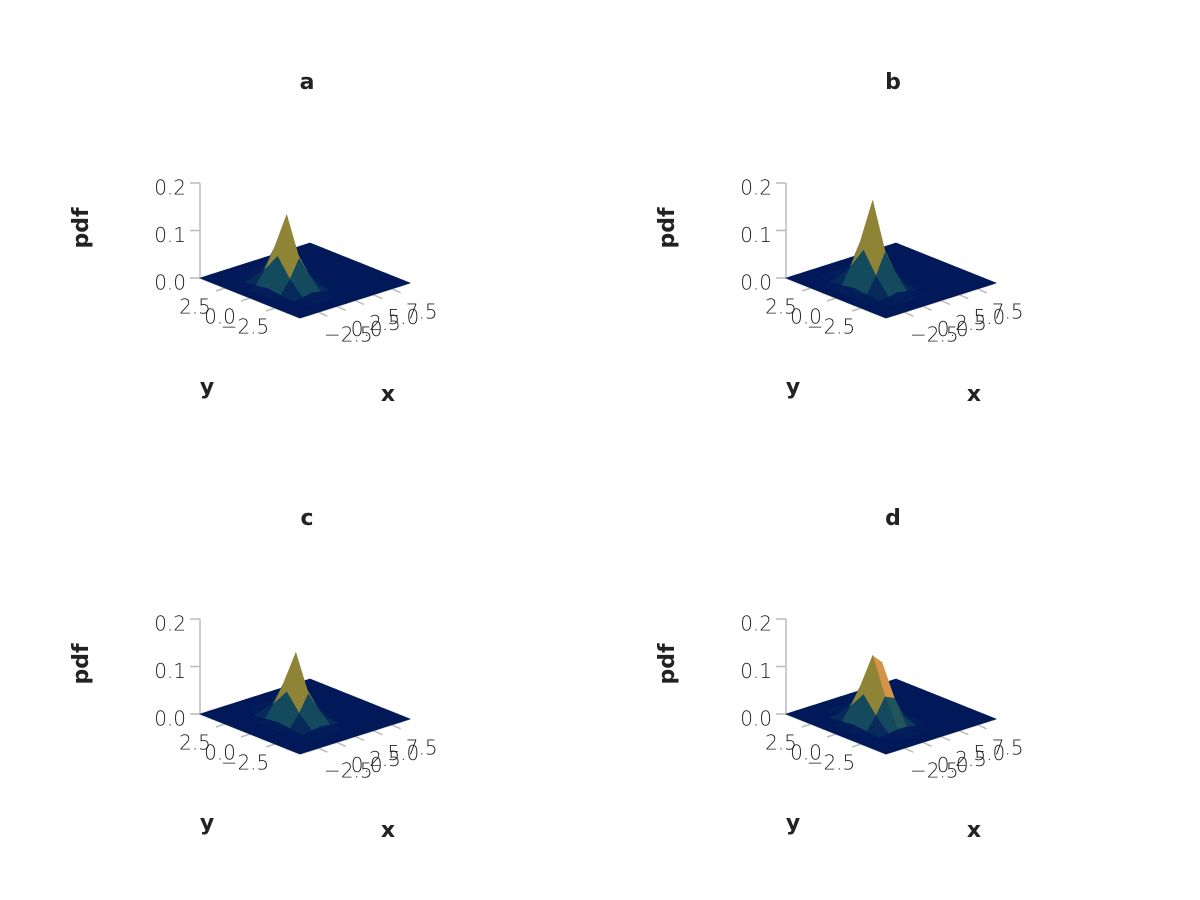  I want to click on panel-title: d, so click(893, 518).